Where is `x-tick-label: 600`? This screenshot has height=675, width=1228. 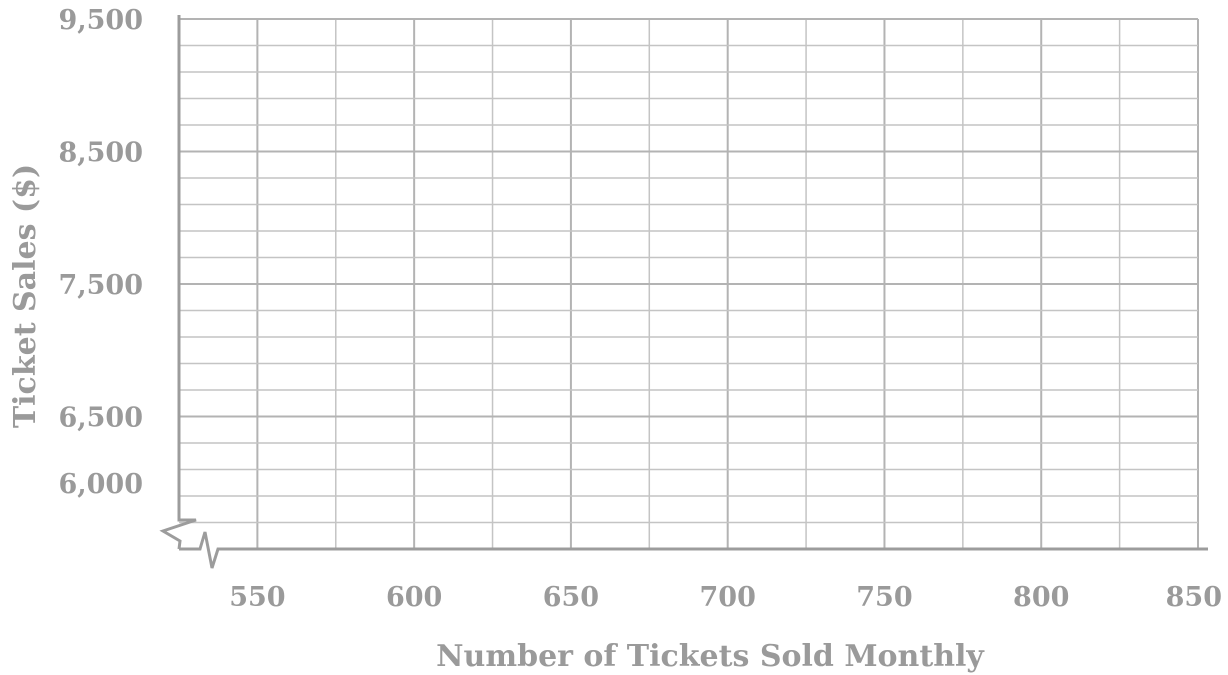 x-tick-label: 600 is located at coordinates (414, 597).